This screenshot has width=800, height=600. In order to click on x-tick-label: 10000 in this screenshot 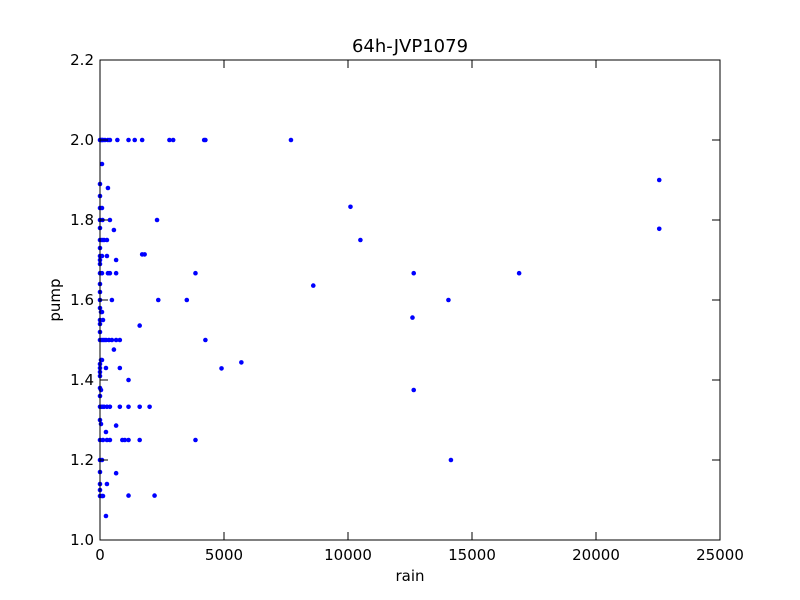, I will do `click(348, 555)`.